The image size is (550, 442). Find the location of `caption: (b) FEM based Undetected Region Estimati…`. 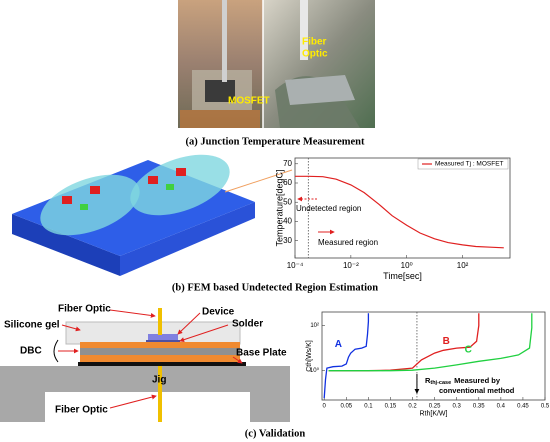

caption: (b) FEM based Undetected Region Estimati… is located at coordinates (275, 287).